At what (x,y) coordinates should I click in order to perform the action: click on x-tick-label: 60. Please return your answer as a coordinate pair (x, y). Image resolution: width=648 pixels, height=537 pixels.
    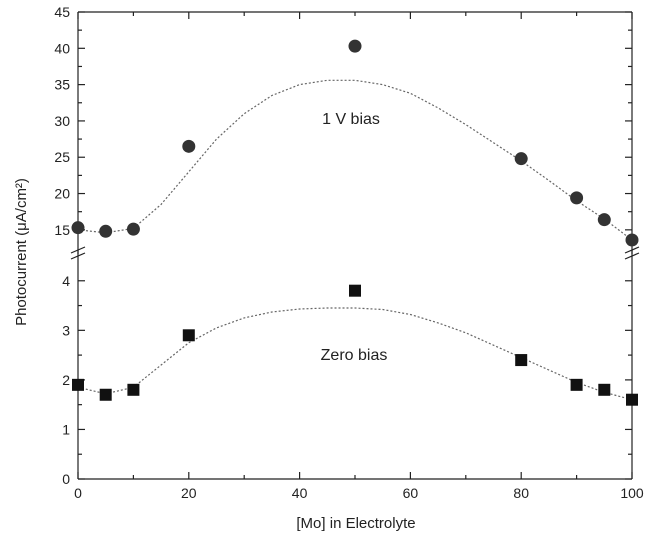
    Looking at the image, I should click on (411, 493).